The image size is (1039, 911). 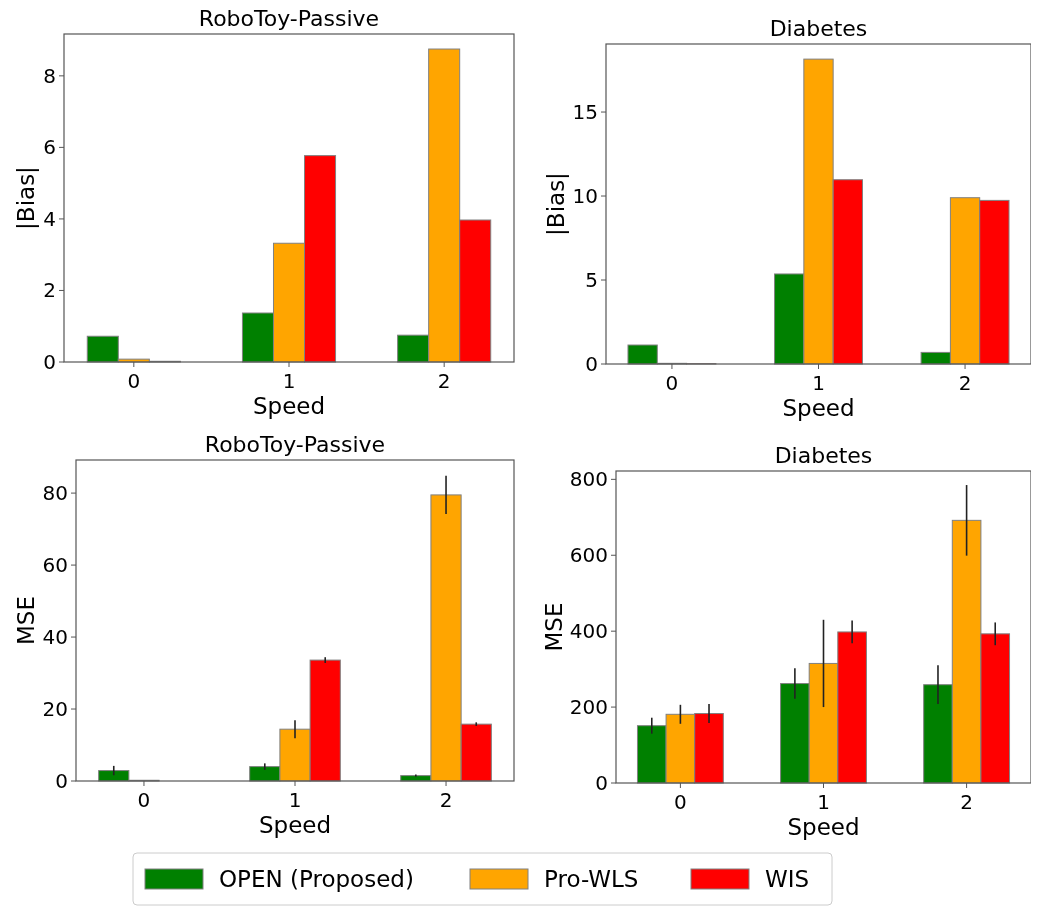 I want to click on y-tick-label: 400, so click(x=588, y=631).